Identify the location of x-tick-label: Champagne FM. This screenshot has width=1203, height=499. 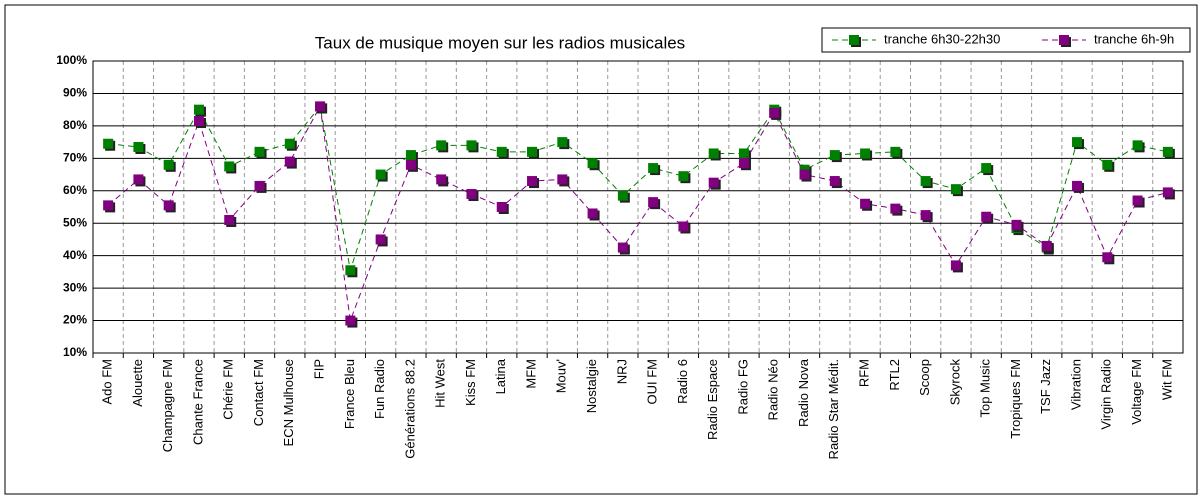
(167, 405).